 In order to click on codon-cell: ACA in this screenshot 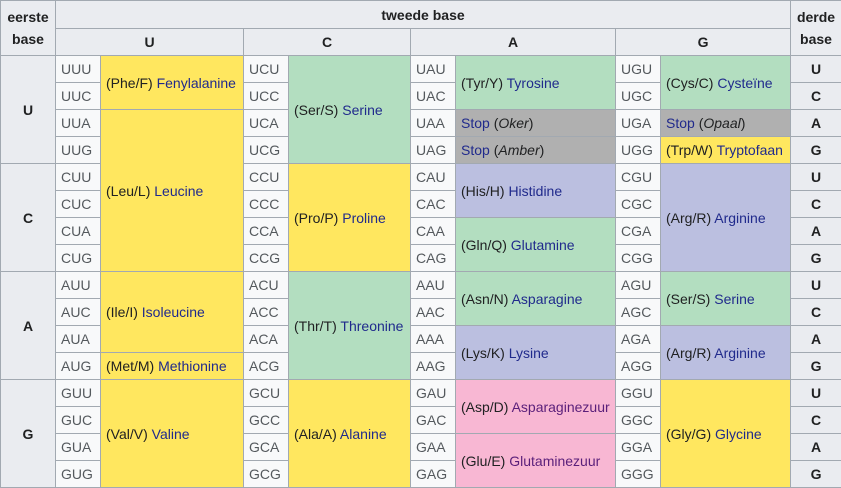, I will do `click(266, 339)`.